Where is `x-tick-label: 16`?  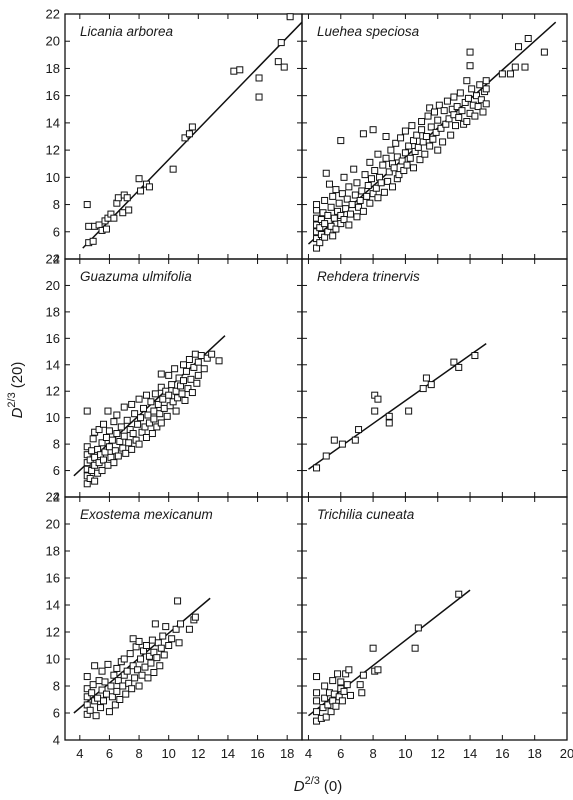 x-tick-label: 16 is located at coordinates (257, 753).